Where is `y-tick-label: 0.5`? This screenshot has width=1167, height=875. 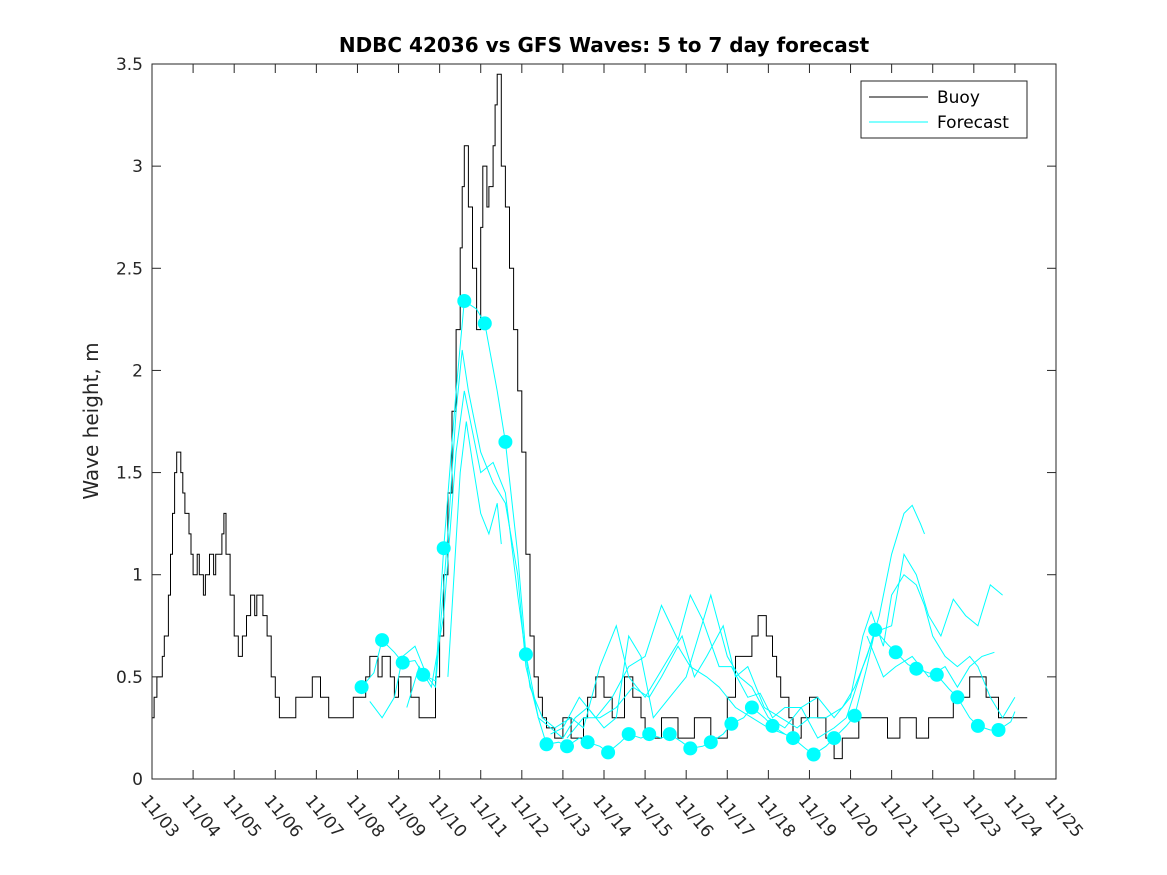
y-tick-label: 0.5 is located at coordinates (129, 678).